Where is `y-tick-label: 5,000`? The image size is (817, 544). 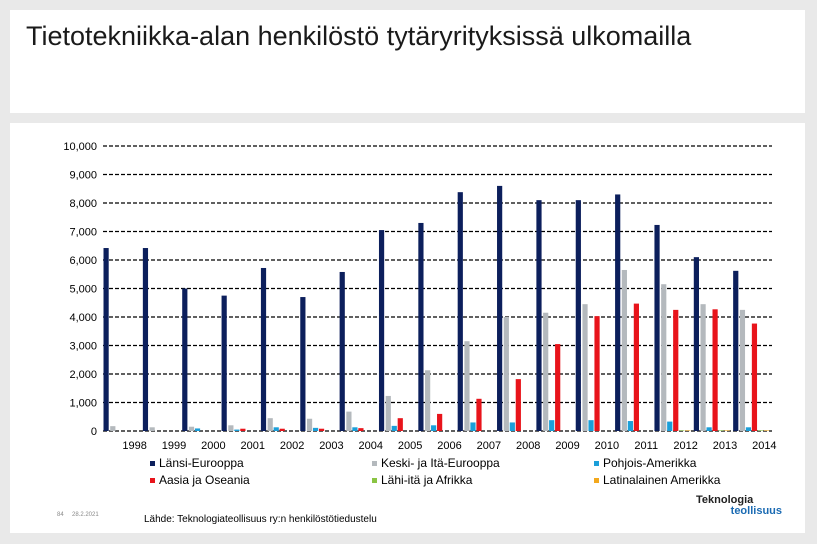 y-tick-label: 5,000 is located at coordinates (83, 290).